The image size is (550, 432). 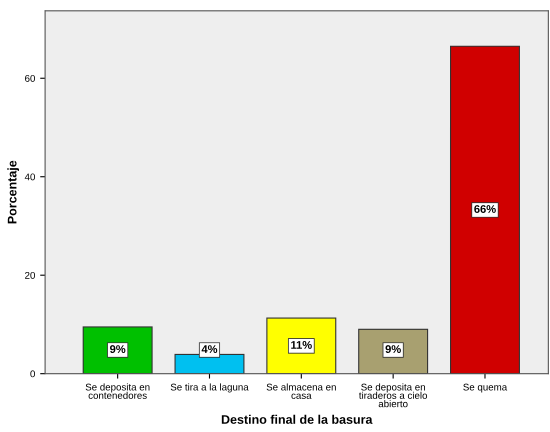 I want to click on data-label: 11%, so click(x=301, y=345).